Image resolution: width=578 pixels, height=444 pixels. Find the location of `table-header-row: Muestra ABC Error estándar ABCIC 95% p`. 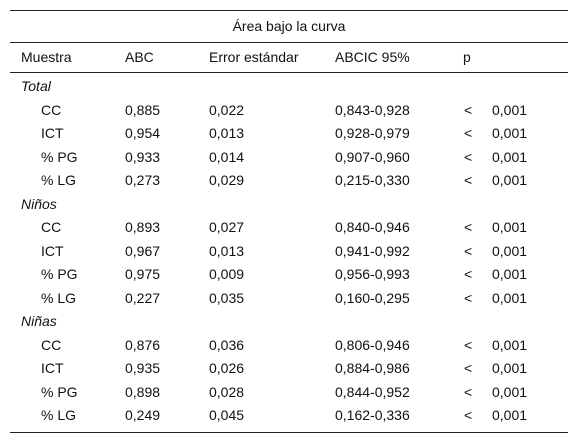

table-header-row: Muestra ABC Error estándar ABCIC 95% p is located at coordinates (289, 58).